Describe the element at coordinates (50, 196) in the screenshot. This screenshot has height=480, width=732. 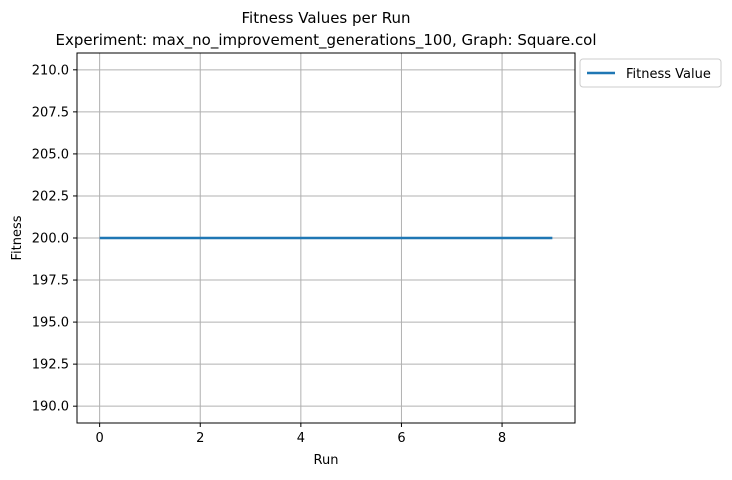
I see `y-tick-label: 202.5` at that location.